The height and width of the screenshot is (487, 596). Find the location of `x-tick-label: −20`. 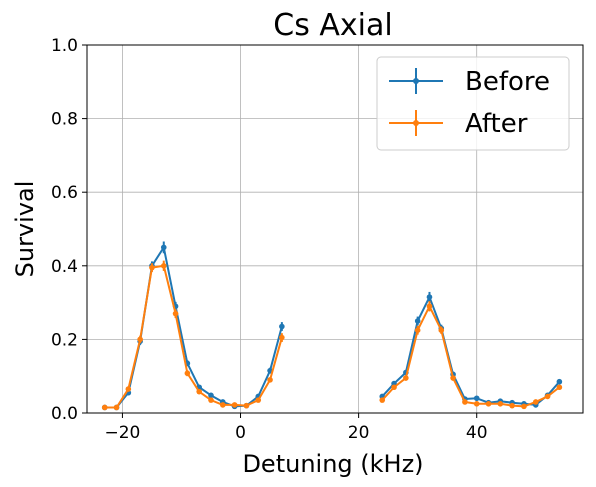

x-tick-label: −20 is located at coordinates (122, 433).